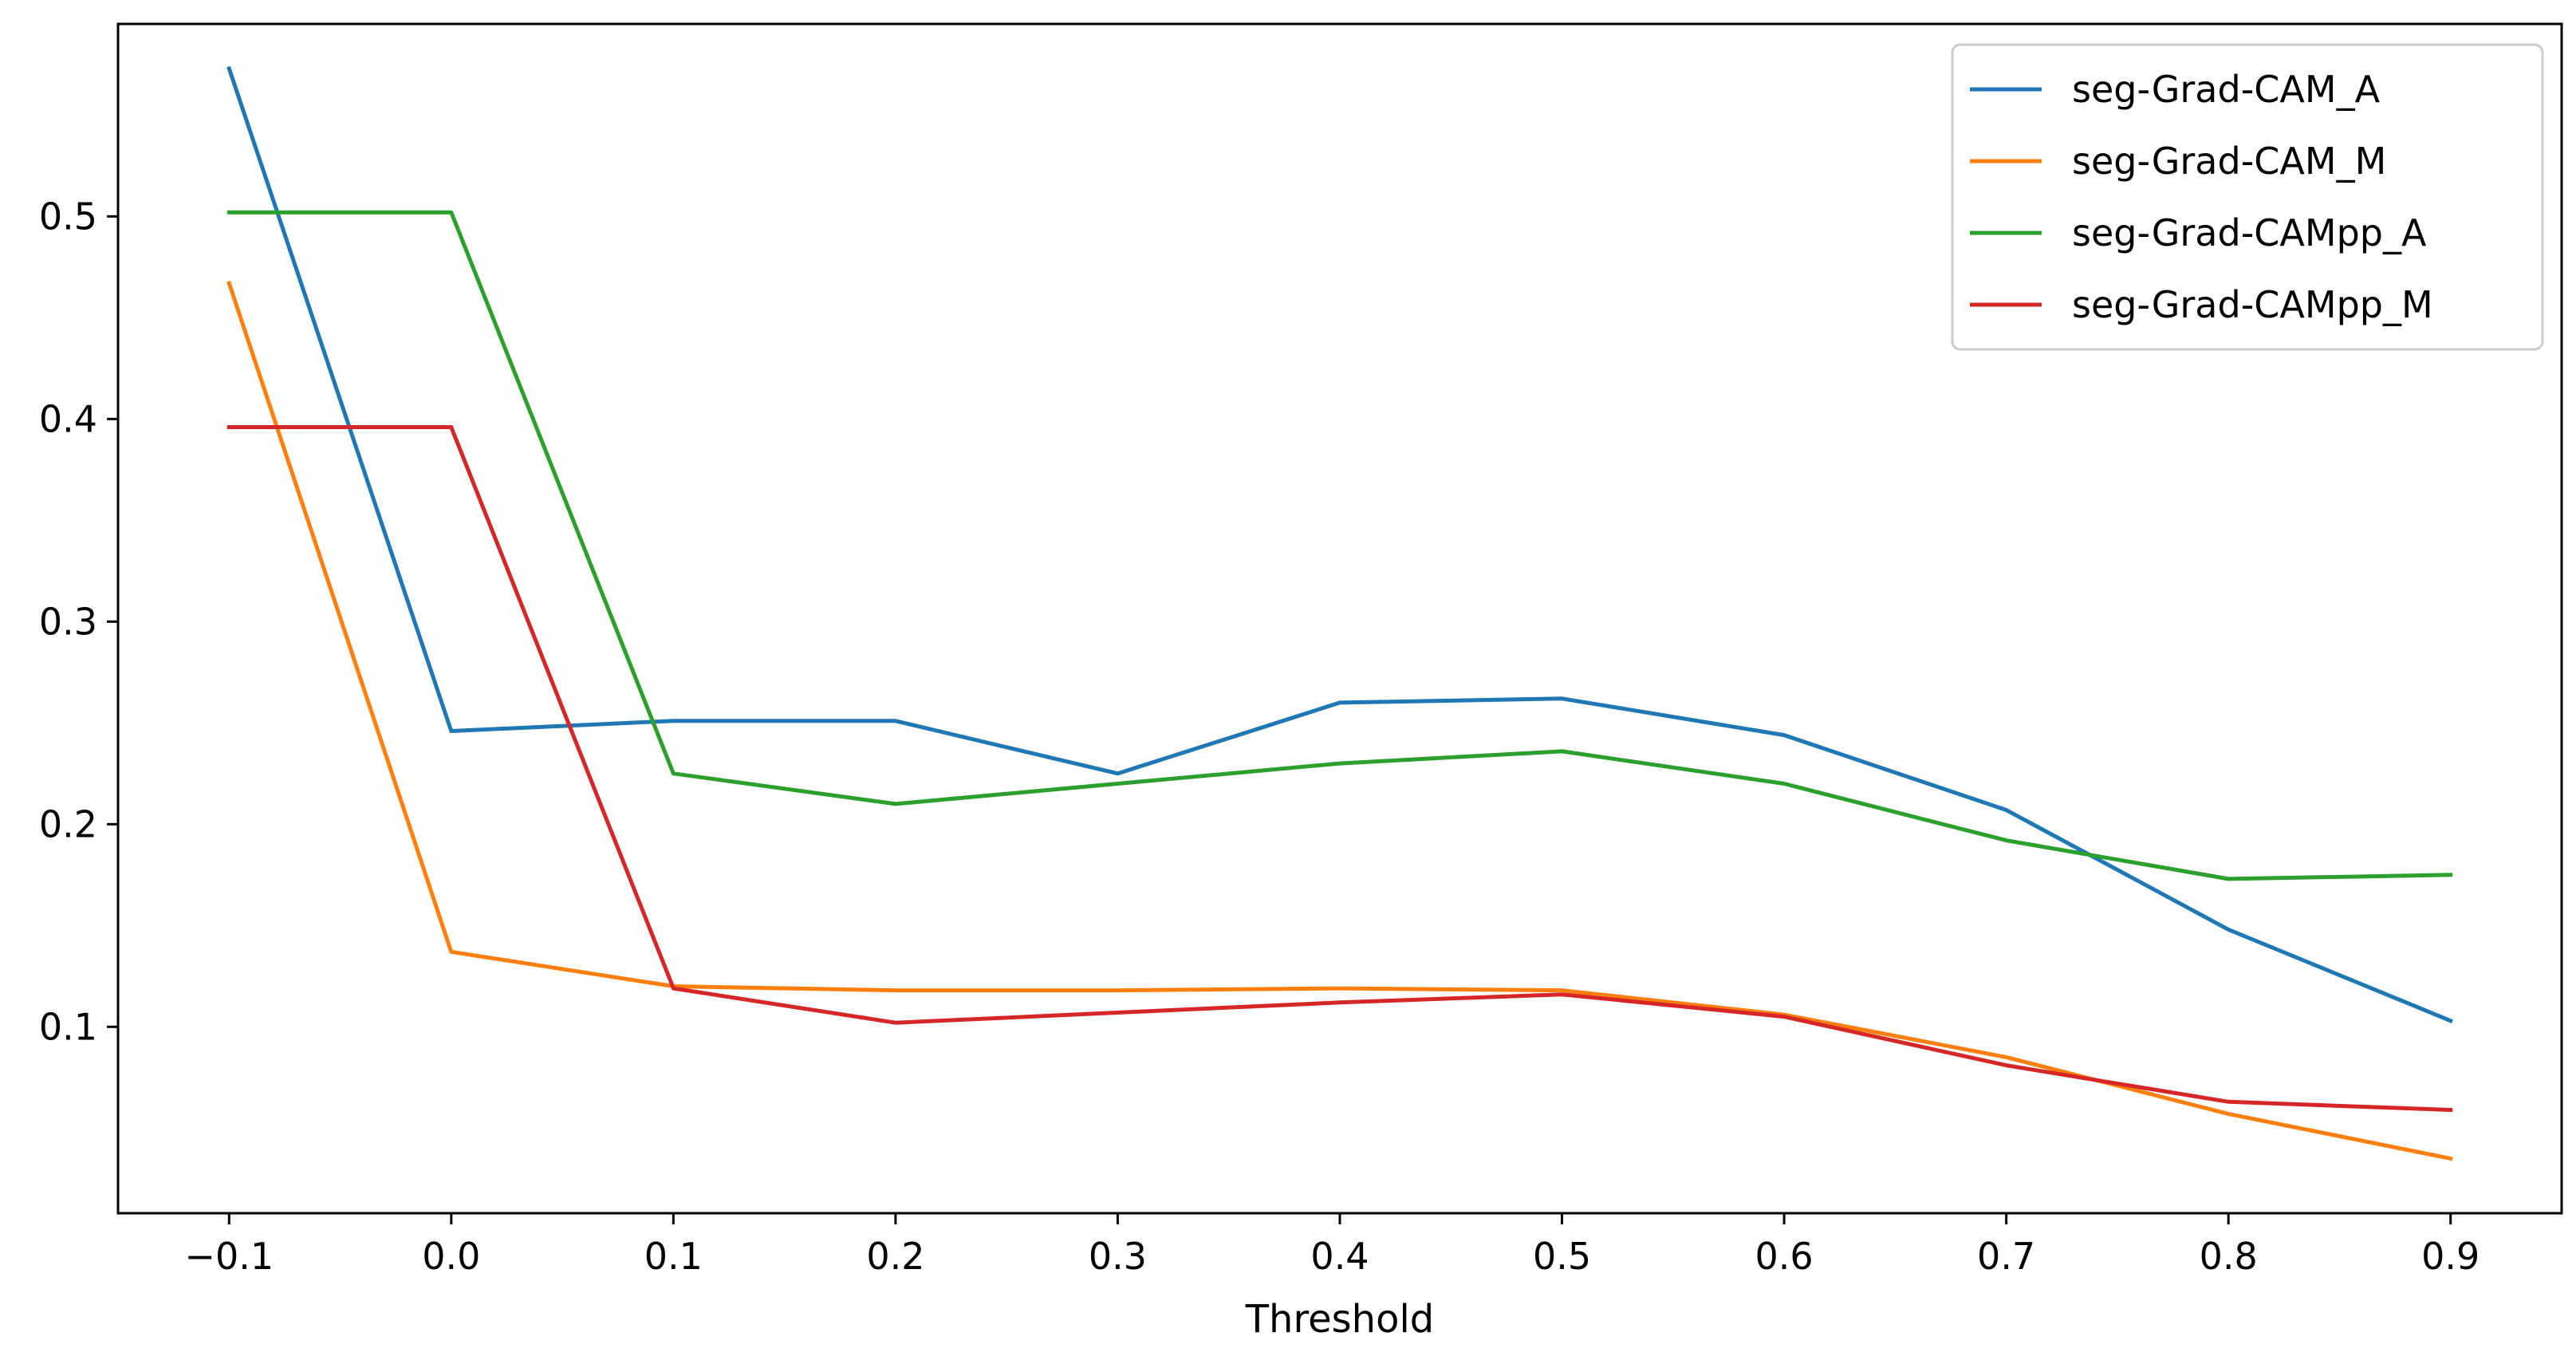  I want to click on x-tick-label: 0.0, so click(451, 1256).